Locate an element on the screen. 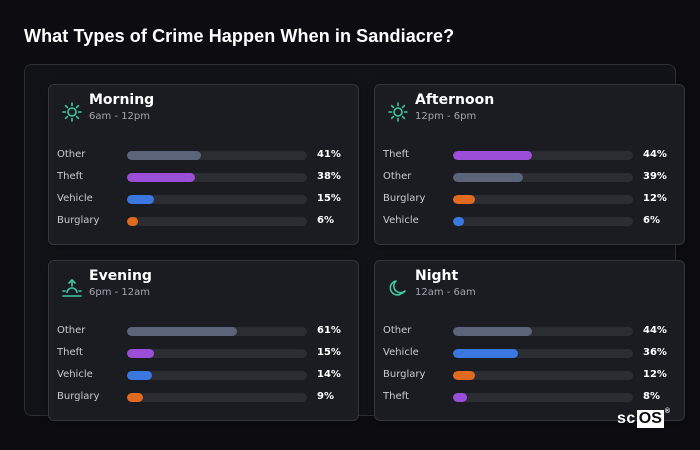  logo-sc: sc is located at coordinates (626, 418).